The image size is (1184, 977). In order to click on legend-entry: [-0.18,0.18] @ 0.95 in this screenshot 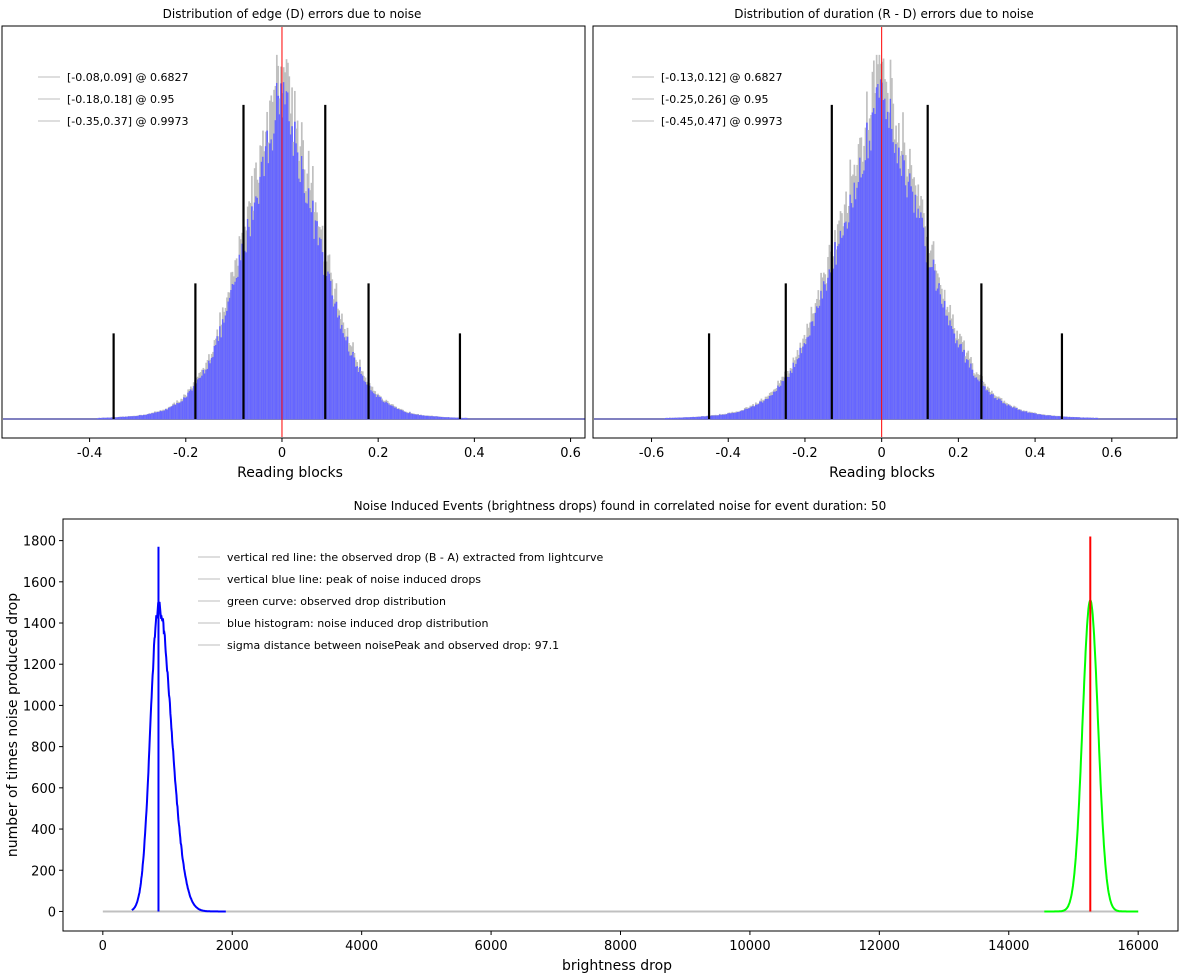, I will do `click(121, 99)`.